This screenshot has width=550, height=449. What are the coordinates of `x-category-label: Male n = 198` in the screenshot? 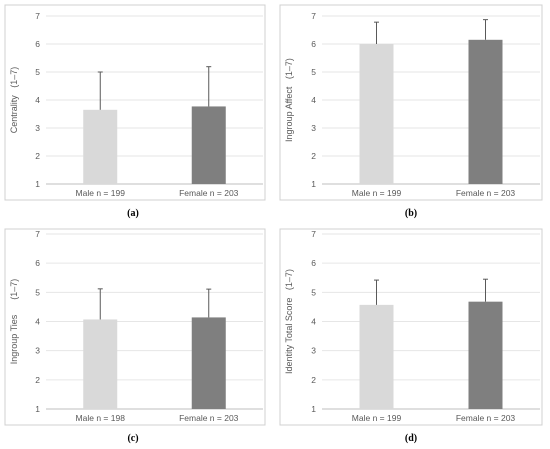 It's located at (101, 418).